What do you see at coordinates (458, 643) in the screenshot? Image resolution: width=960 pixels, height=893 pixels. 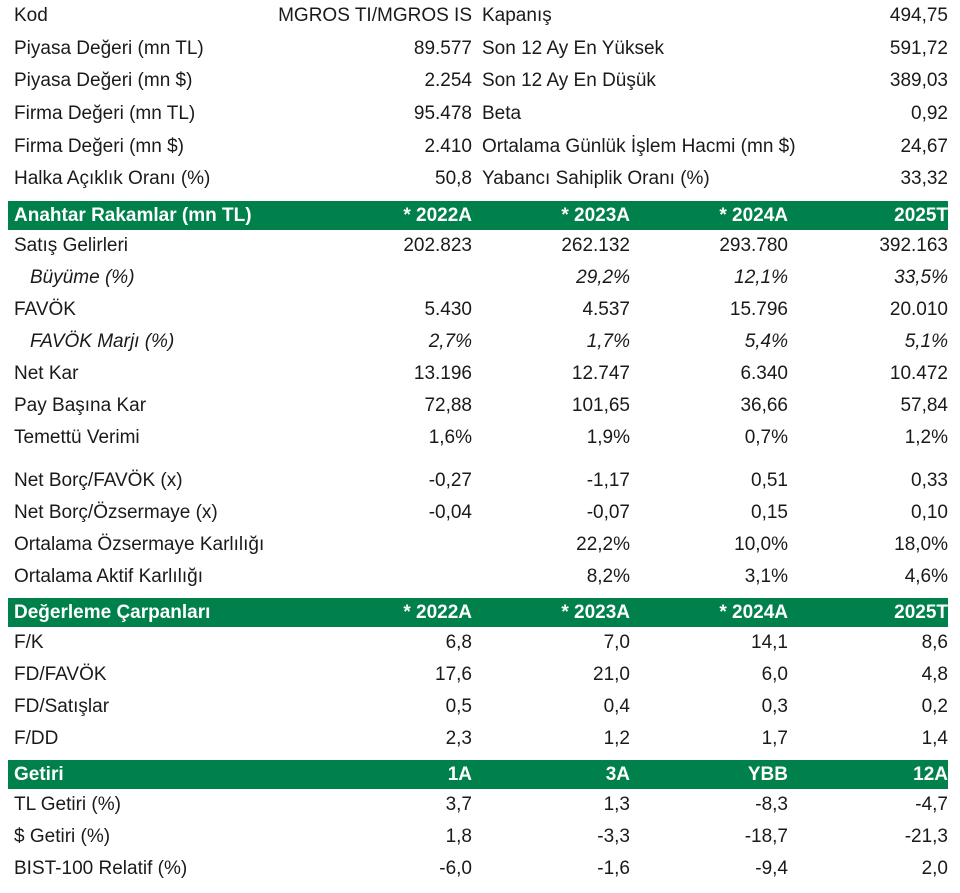 I see `cell: 6,8` at bounding box center [458, 643].